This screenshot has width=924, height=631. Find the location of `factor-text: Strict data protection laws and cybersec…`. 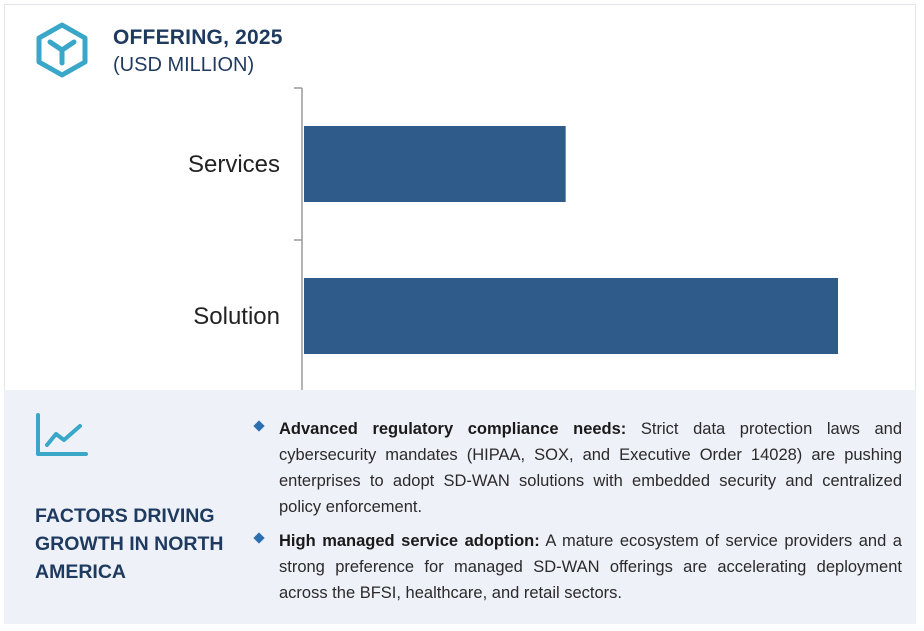

factor-text: Strict data protection laws and cybersec… is located at coordinates (590, 468).